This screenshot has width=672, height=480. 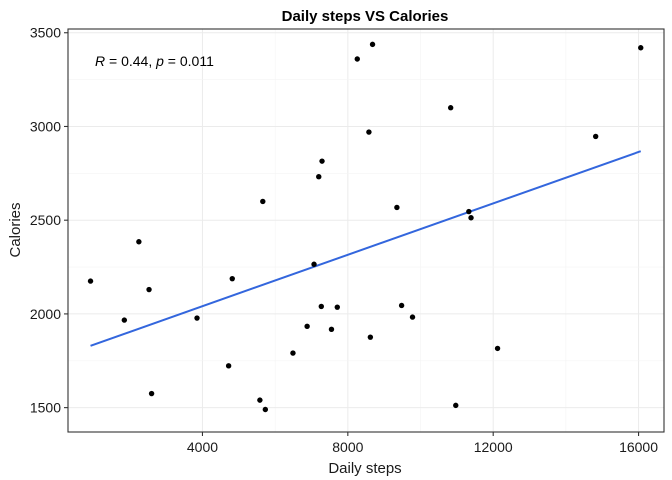 I want to click on x-tick-label: 8000, so click(x=347, y=447).